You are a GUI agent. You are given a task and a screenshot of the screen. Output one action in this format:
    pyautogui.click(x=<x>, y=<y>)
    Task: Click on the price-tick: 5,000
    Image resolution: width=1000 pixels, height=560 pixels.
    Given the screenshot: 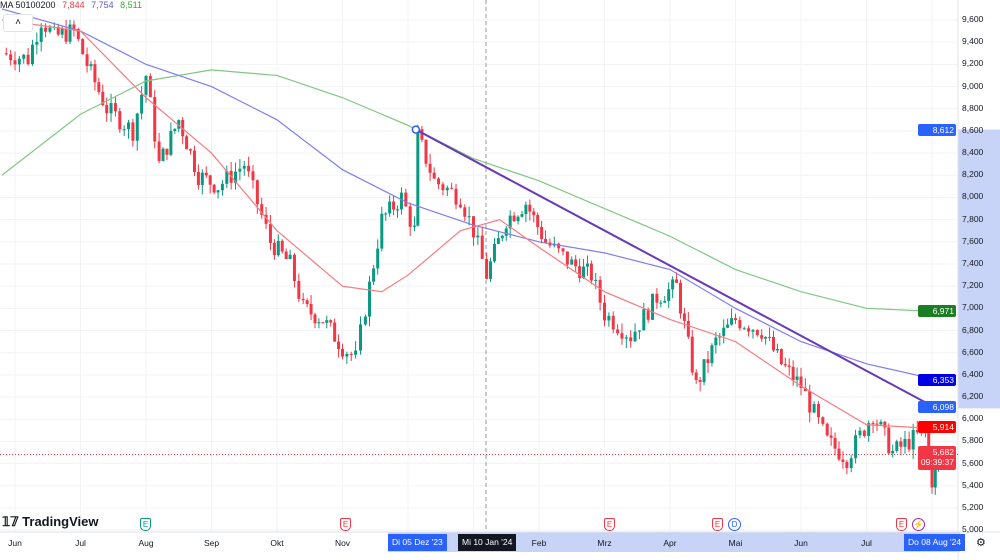 What is the action you would take?
    pyautogui.click(x=973, y=529)
    